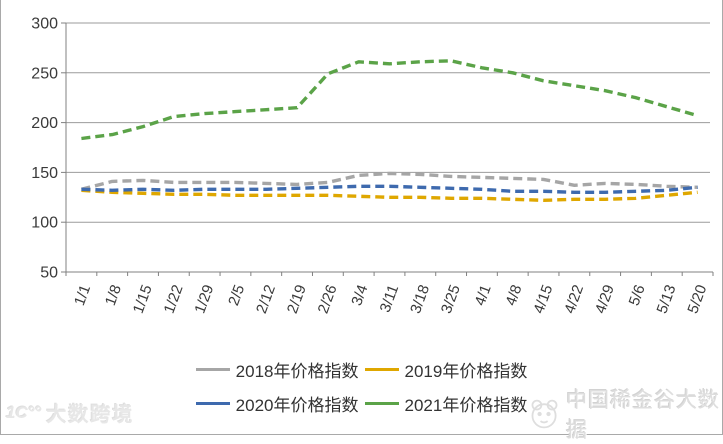  What do you see at coordinates (297, 371) in the screenshot?
I see `legend-label: 2018年价格指数` at bounding box center [297, 371].